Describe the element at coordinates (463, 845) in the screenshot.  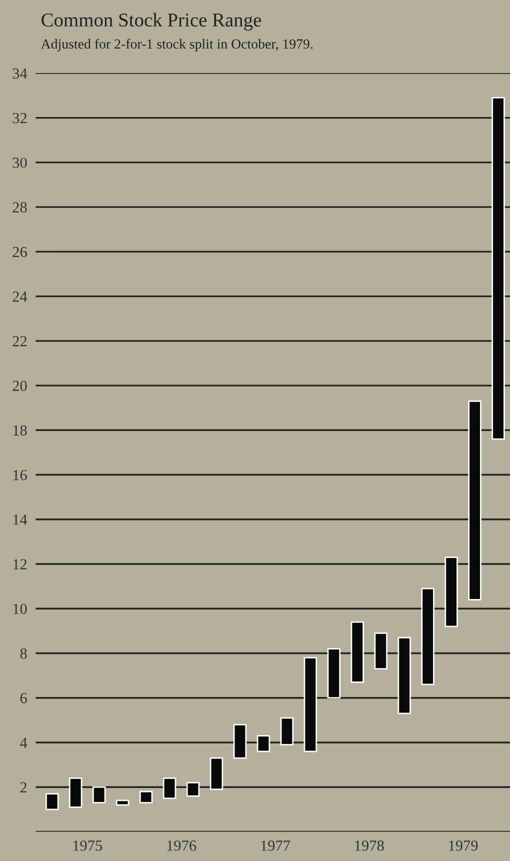
I see `x-tick-label: 1979` at that location.